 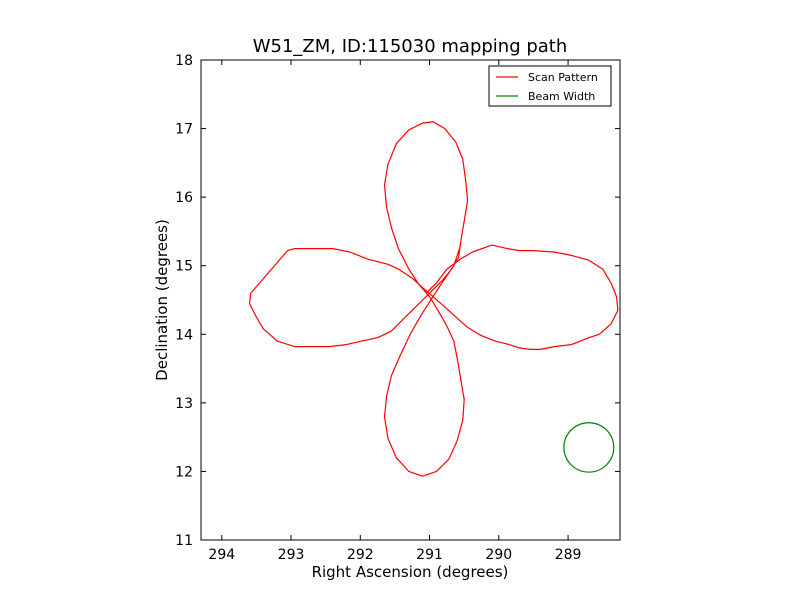 I want to click on legend: Scan Pattern Beam Width, so click(x=550, y=86).